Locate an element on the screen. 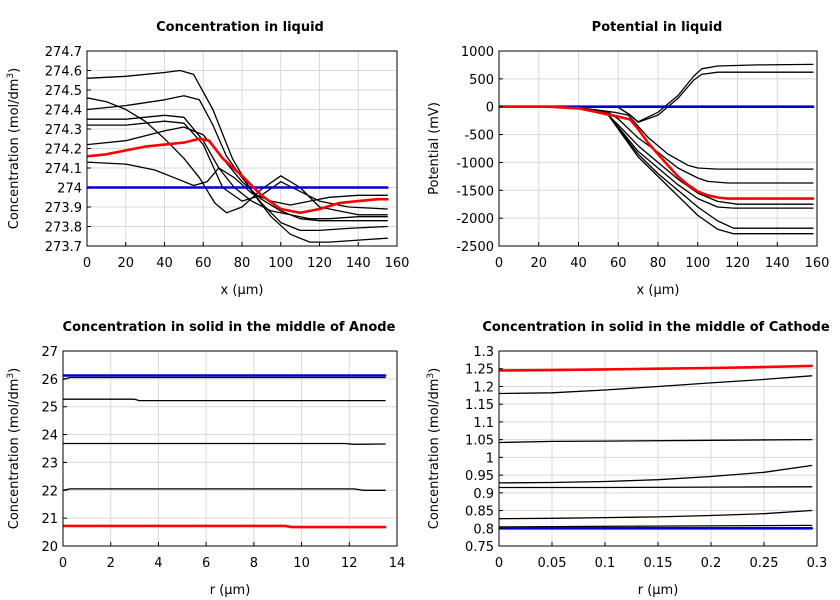 This screenshot has height=600, width=840. x-tick-label: 14 is located at coordinates (397, 563).